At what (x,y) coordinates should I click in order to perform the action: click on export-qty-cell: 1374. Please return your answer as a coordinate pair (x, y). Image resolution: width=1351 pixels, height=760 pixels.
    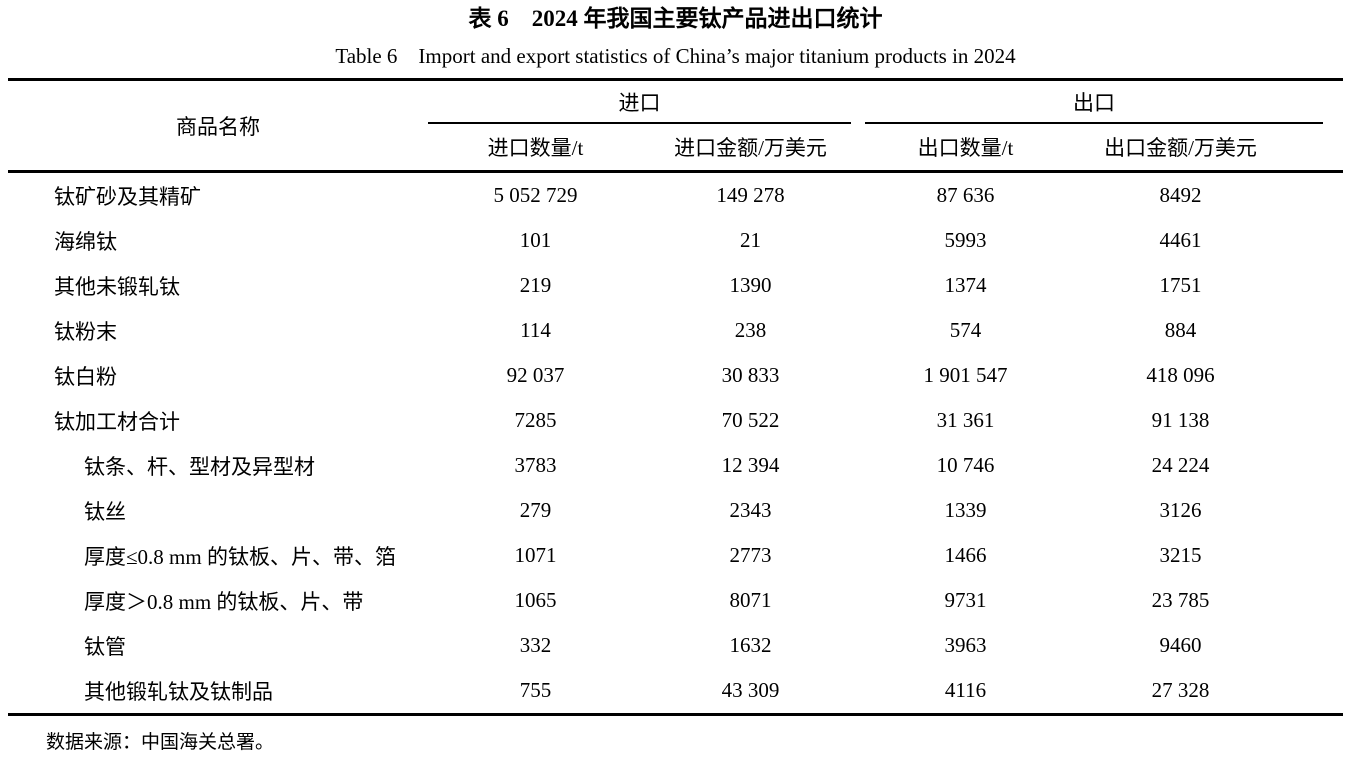
    Looking at the image, I should click on (965, 285).